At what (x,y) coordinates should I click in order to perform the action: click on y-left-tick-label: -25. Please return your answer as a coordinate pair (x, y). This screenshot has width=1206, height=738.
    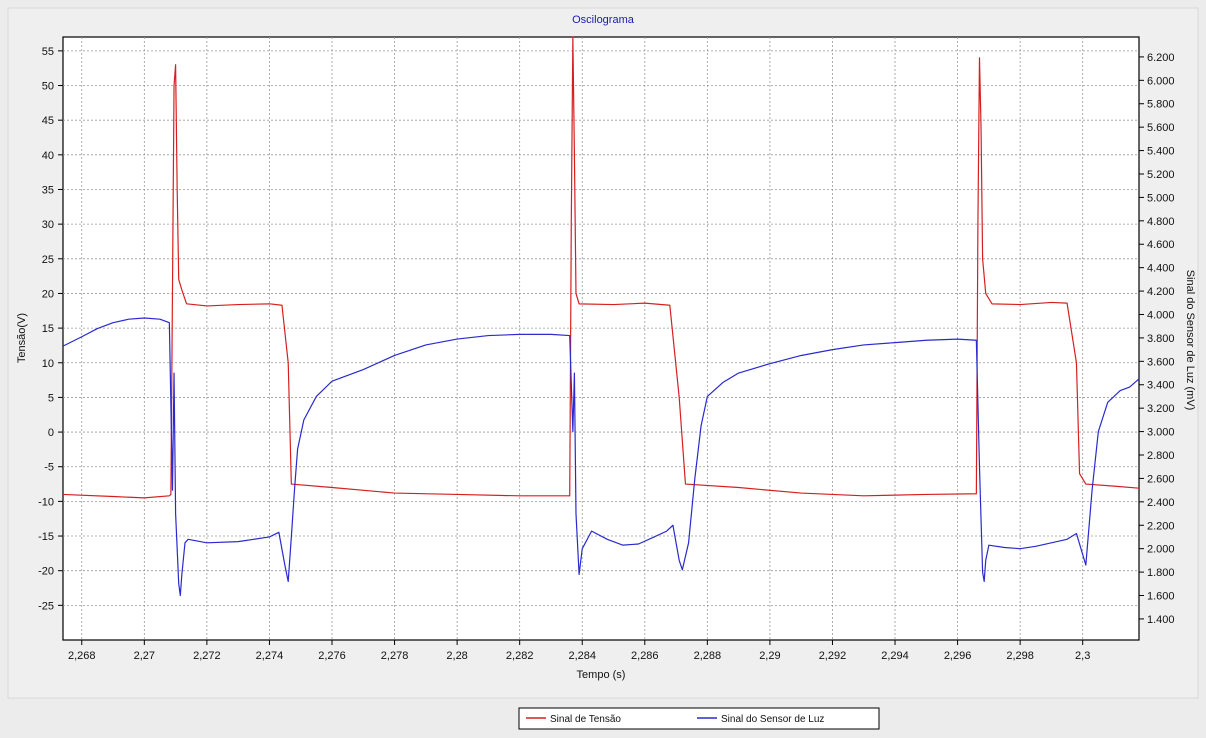
    Looking at the image, I should click on (46, 606).